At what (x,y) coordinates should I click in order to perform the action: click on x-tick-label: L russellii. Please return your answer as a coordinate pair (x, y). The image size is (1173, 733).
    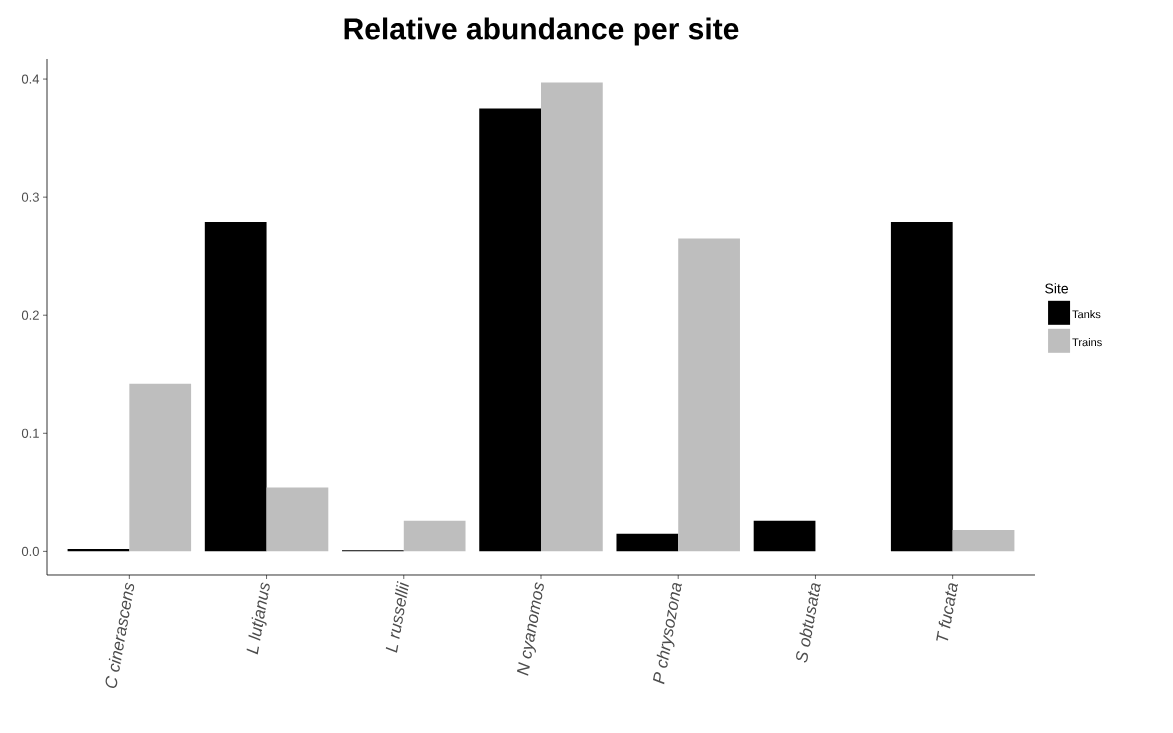
    Looking at the image, I should click on (397, 617).